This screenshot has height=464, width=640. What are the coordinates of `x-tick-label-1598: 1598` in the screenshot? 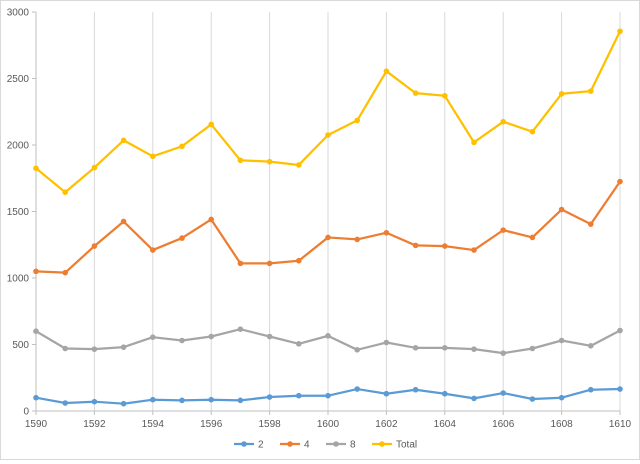 It's located at (269, 424).